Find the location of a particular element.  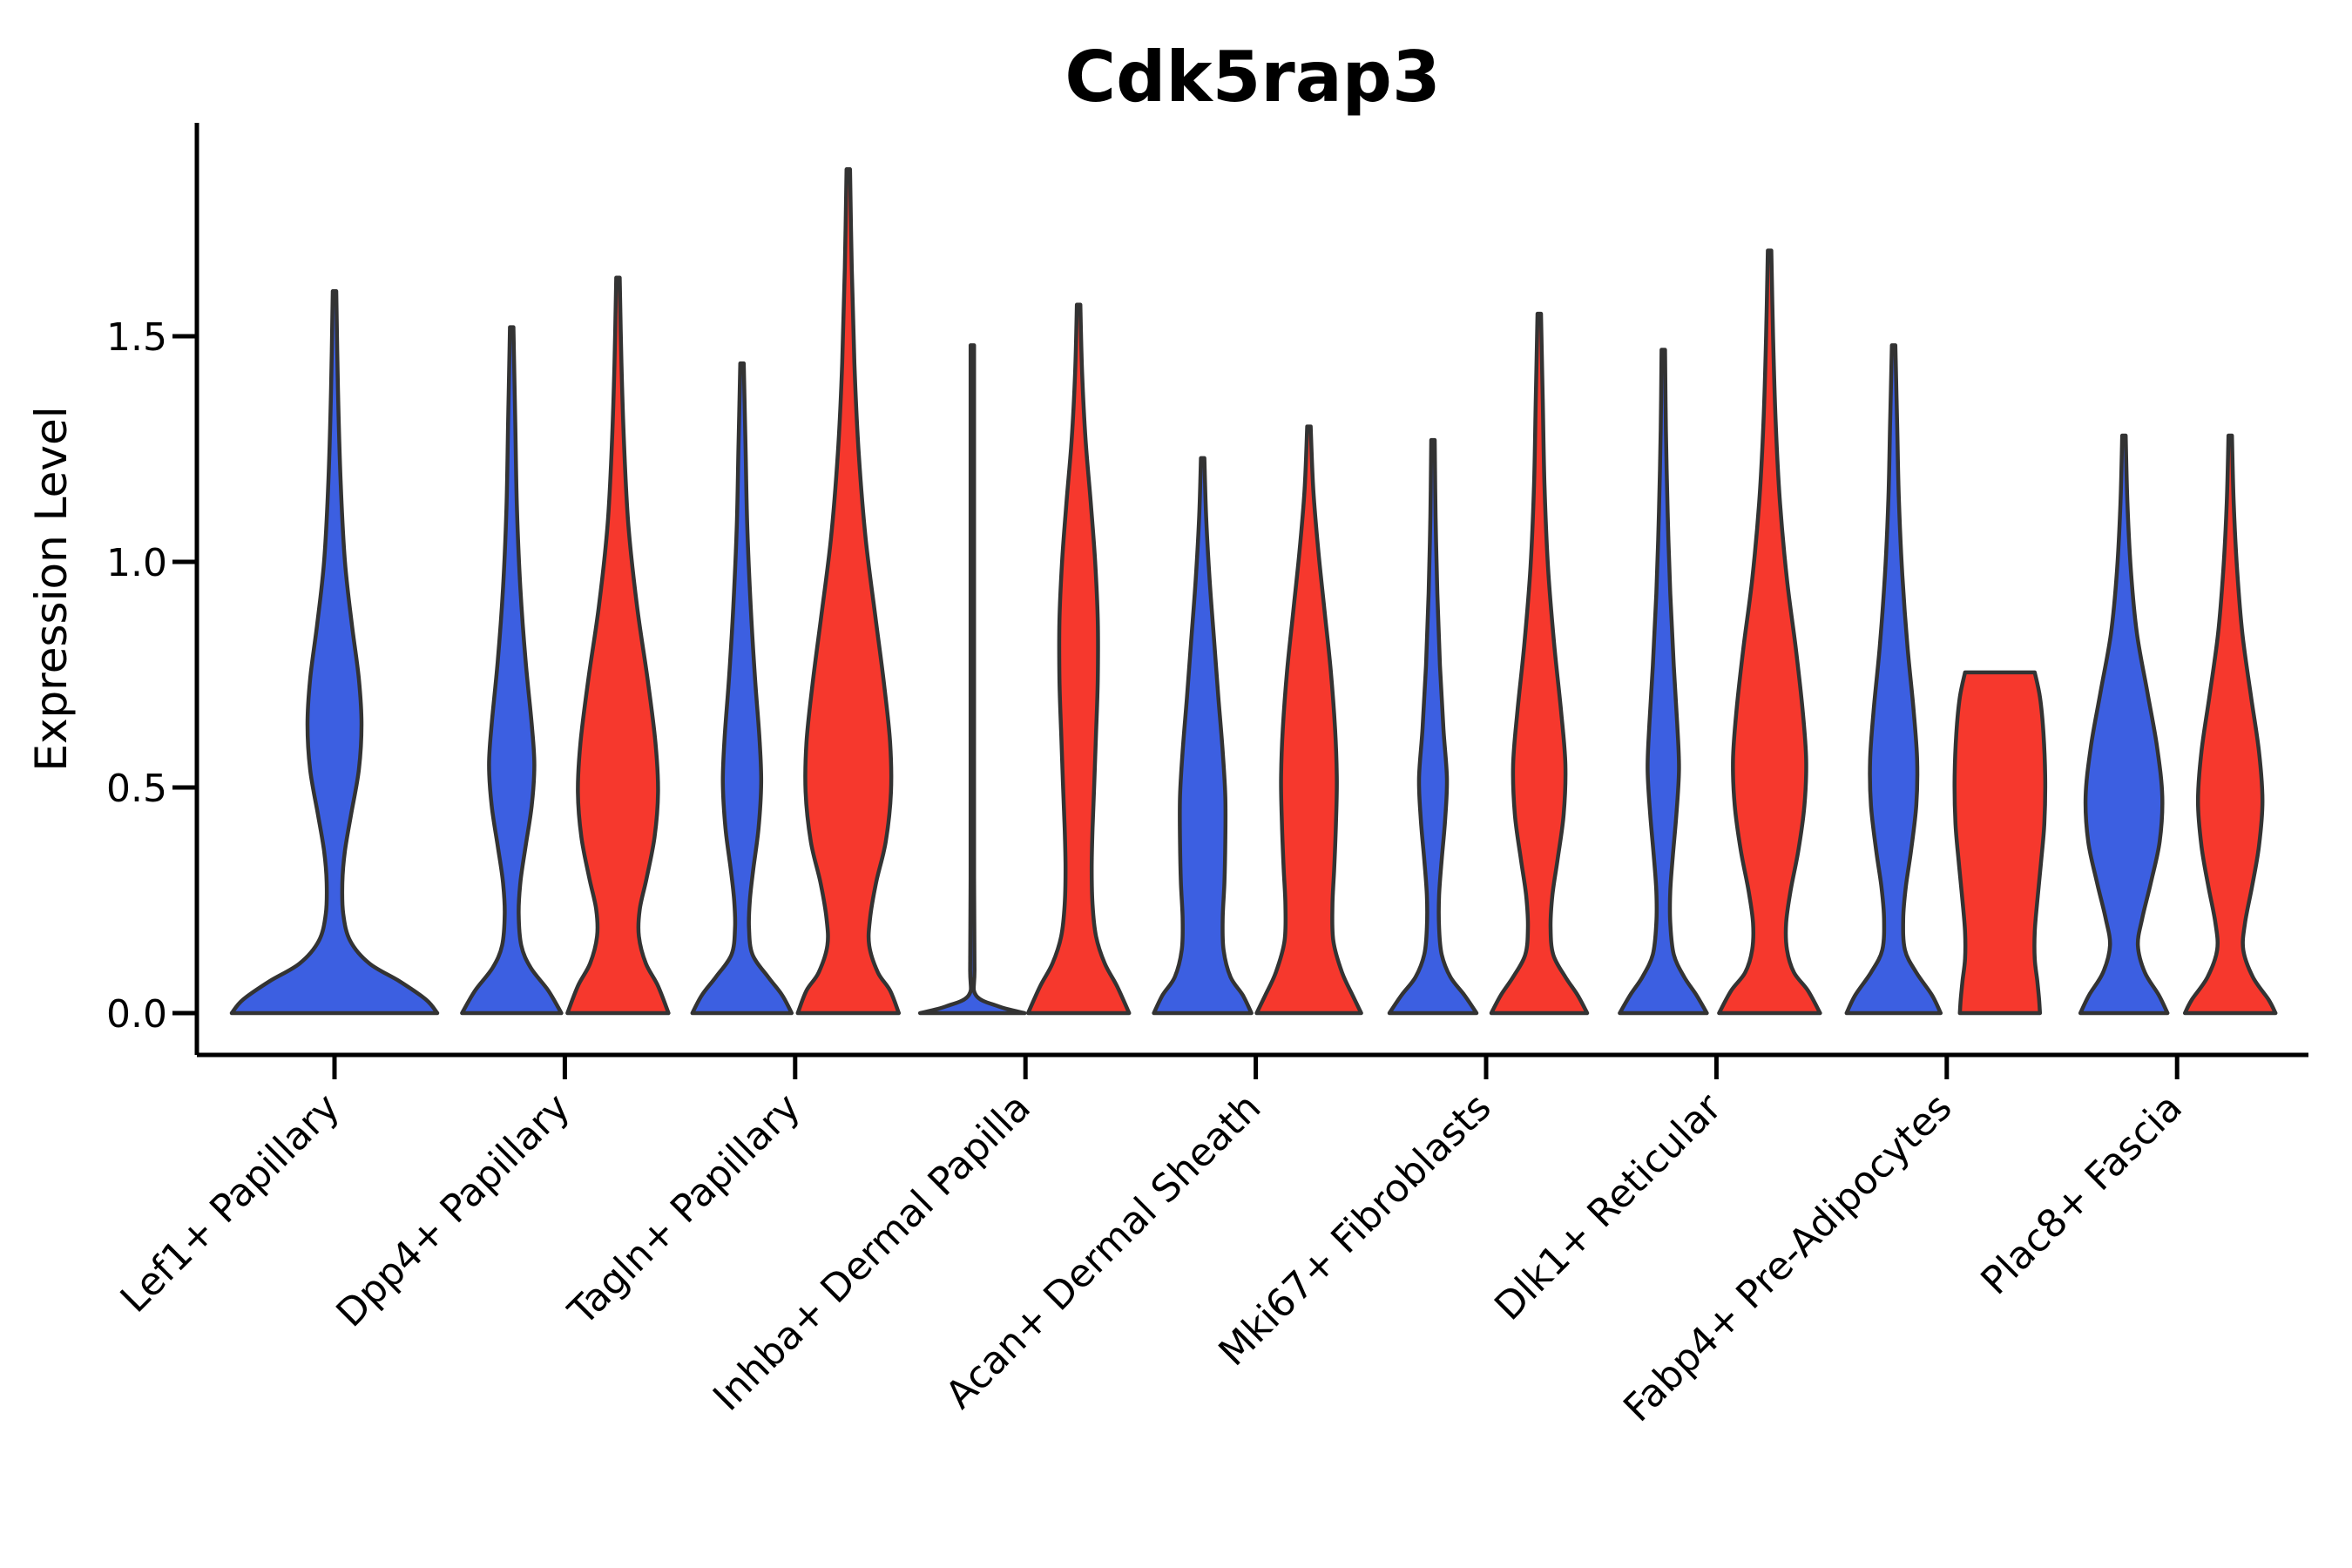

x-tick-label-6: Dlk1+ Reticular is located at coordinates (1608, 1207).